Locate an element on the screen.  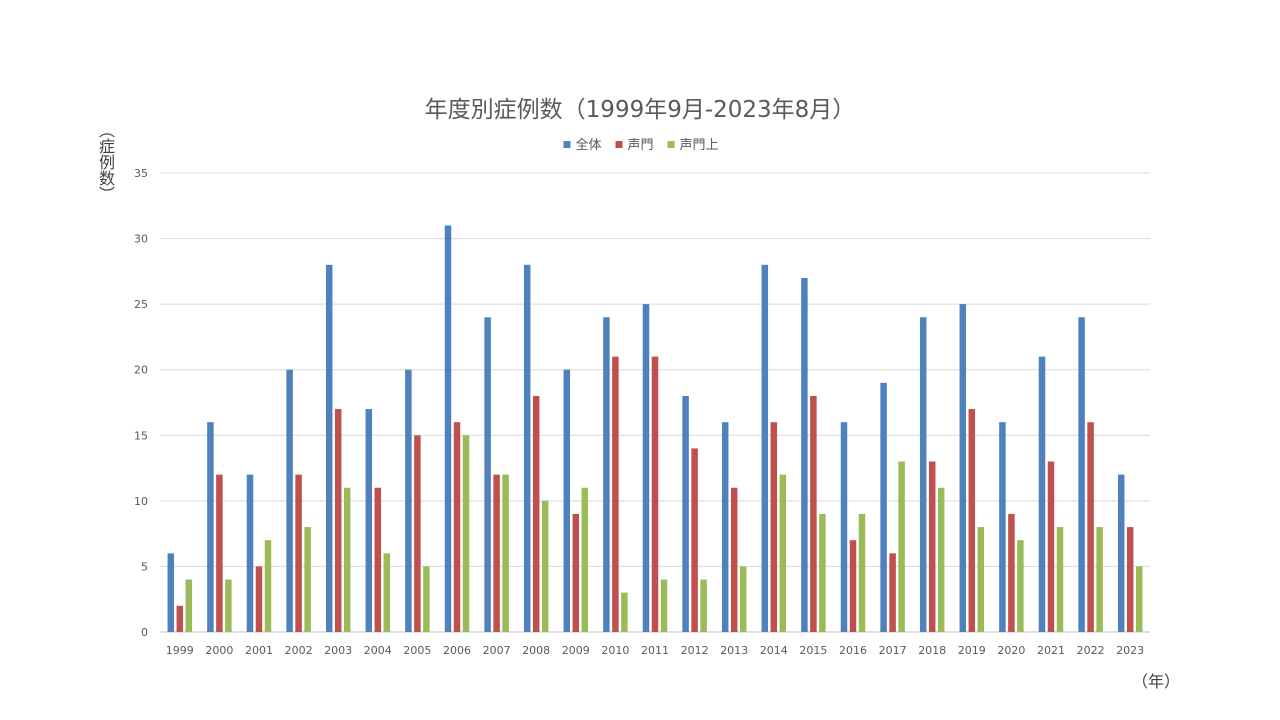
bar-声門-2001 is located at coordinates (259, 599).